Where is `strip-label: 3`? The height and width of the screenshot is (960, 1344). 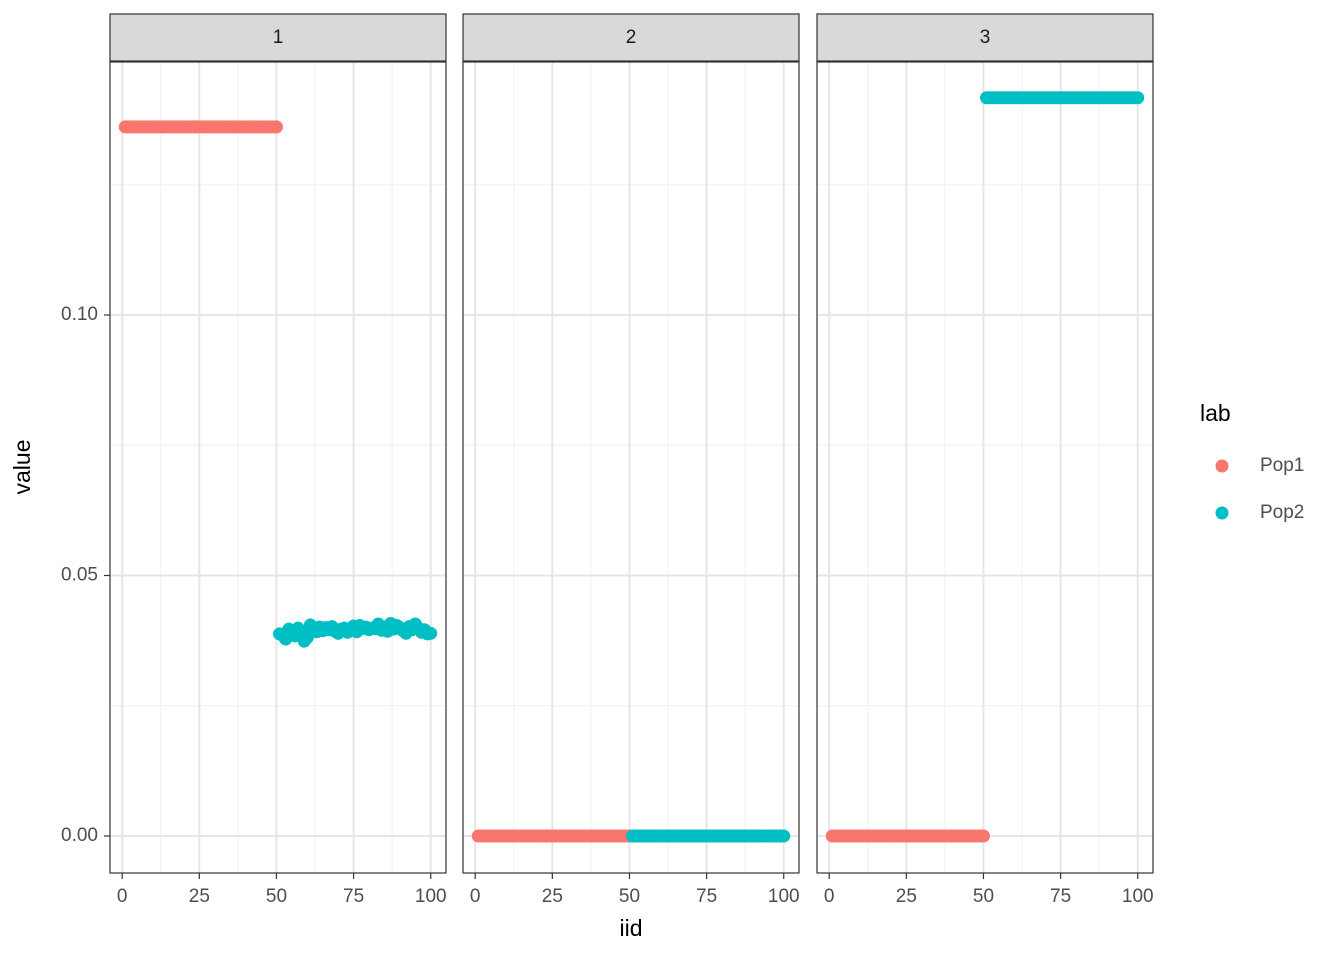
strip-label: 3 is located at coordinates (985, 37).